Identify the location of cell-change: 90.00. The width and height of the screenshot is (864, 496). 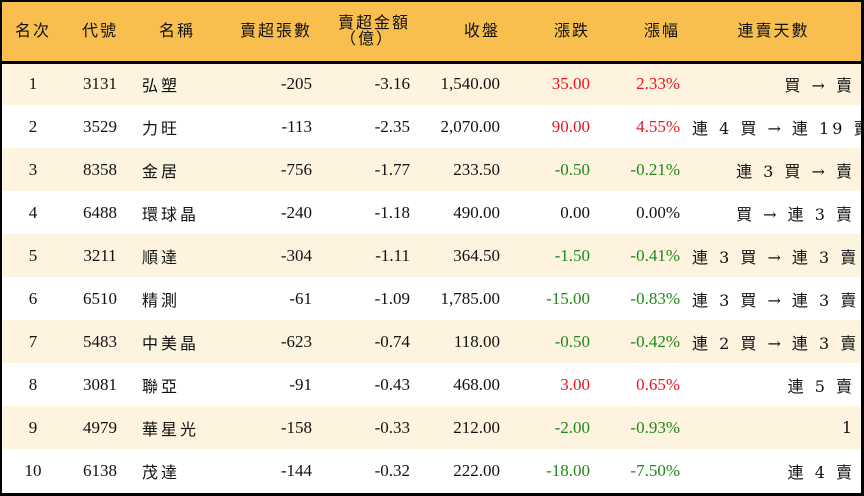
(570, 126).